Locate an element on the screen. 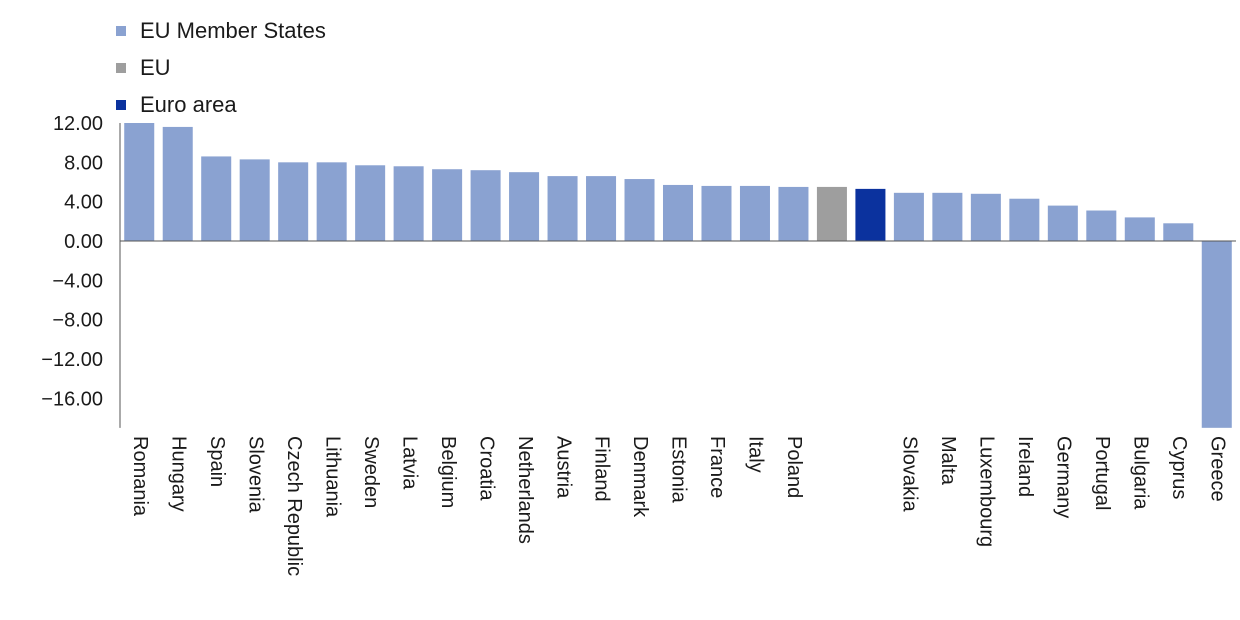 The width and height of the screenshot is (1240, 620). legend-label-euro-area: Euro area is located at coordinates (188, 104).